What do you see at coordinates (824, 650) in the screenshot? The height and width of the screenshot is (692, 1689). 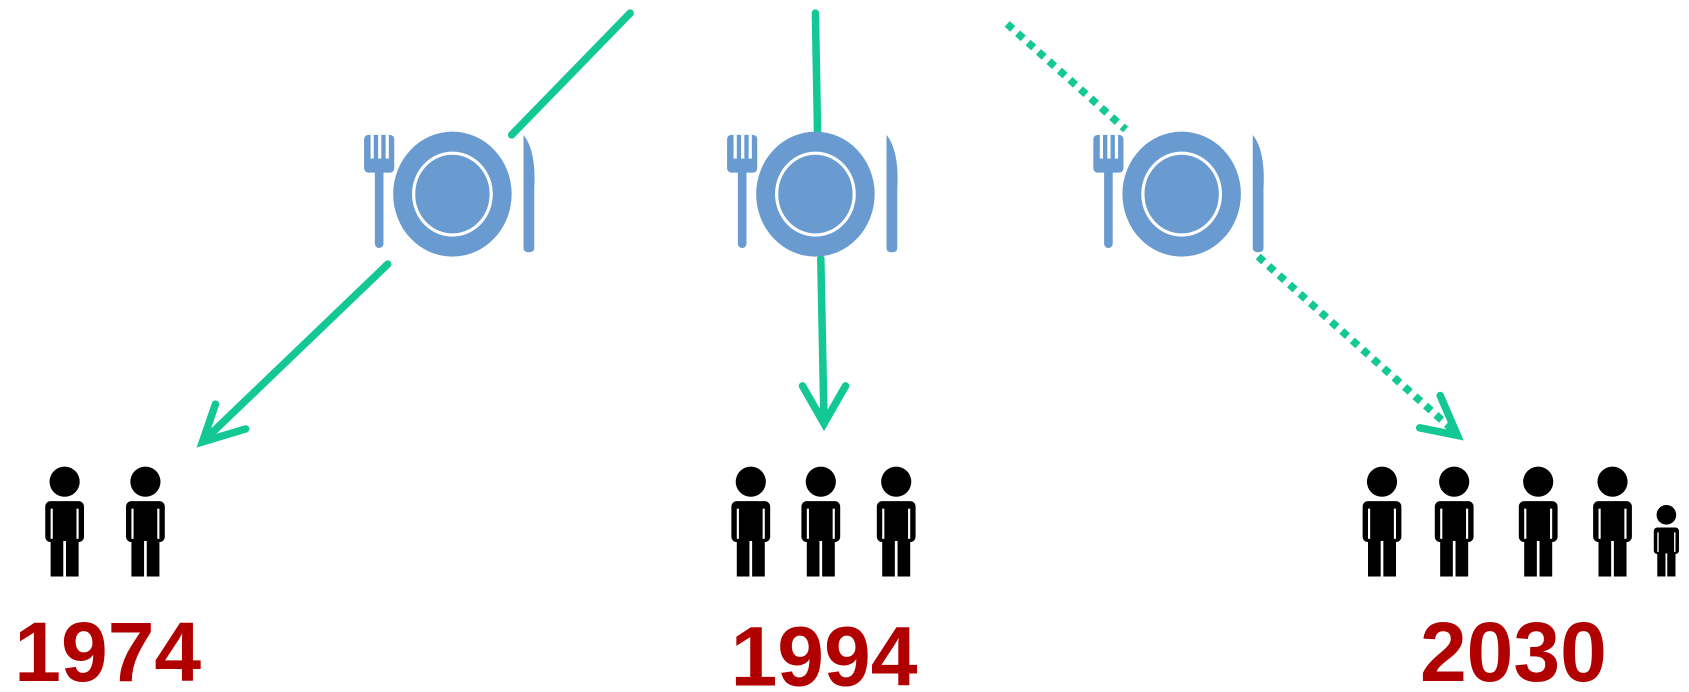 I see `year-label: 1994` at bounding box center [824, 650].